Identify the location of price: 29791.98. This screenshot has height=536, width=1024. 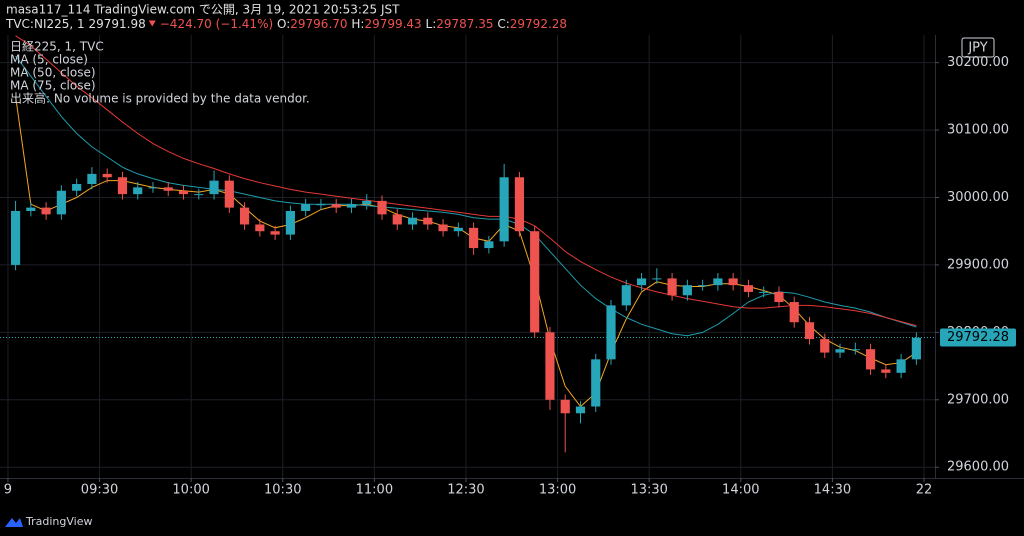
(116, 24).